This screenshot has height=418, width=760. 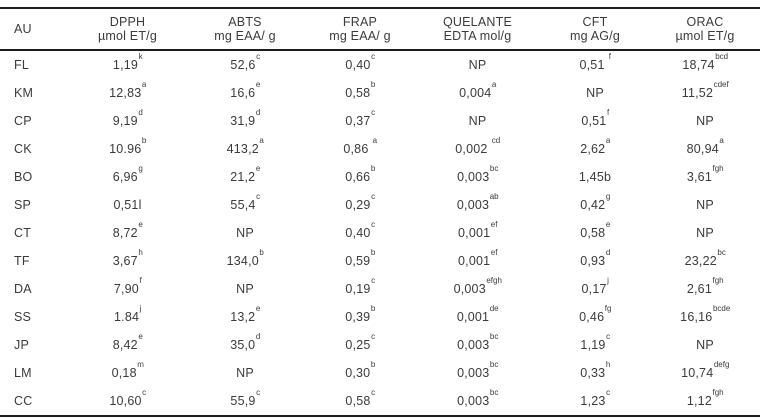 I want to click on significance-superscript: cd, so click(x=496, y=141).